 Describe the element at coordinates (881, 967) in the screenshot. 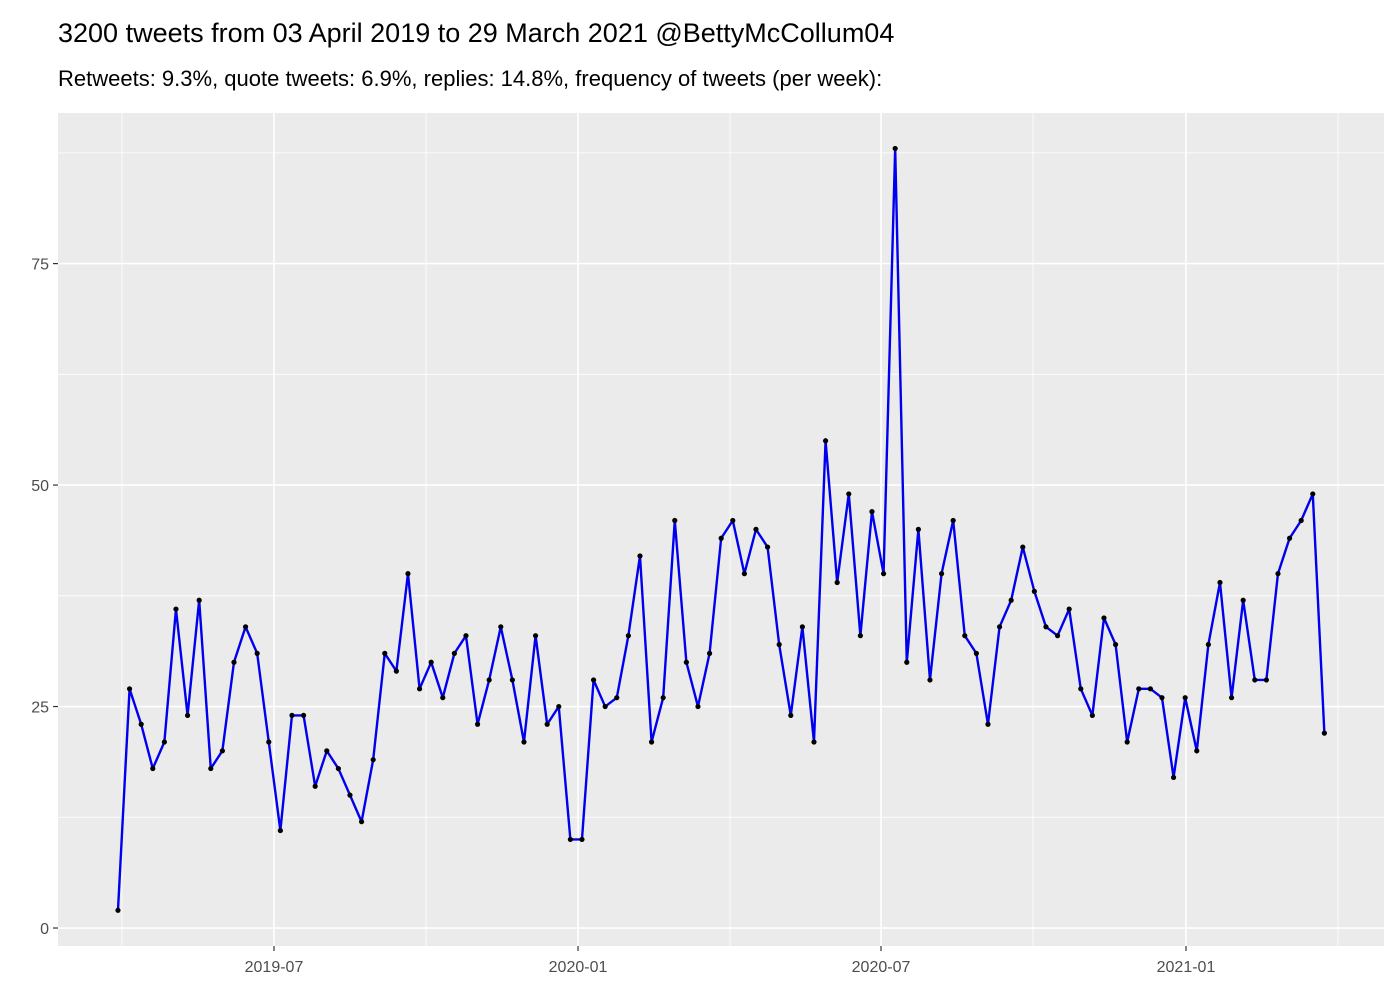

I see `x-tick-label: 2020-07` at that location.